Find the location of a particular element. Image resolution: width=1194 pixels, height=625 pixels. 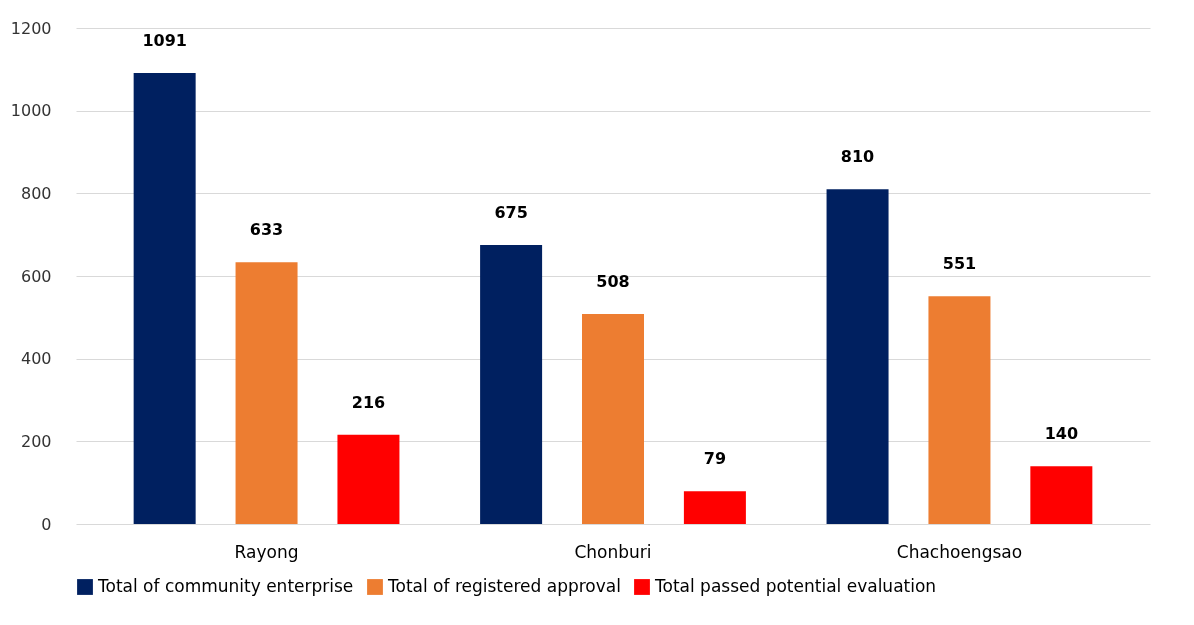

y-tick-label: 200 is located at coordinates (36, 441).